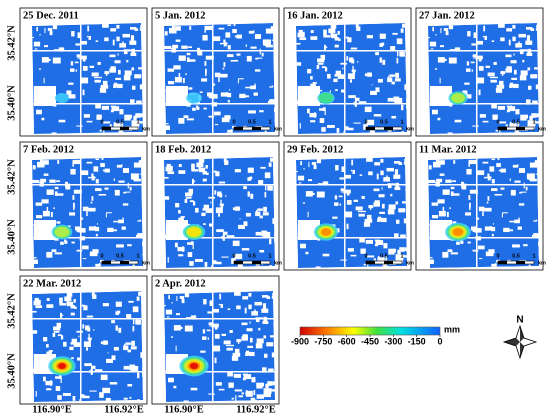  What do you see at coordinates (252, 122) in the screenshot?
I see `scale-label: 0.5` at bounding box center [252, 122].